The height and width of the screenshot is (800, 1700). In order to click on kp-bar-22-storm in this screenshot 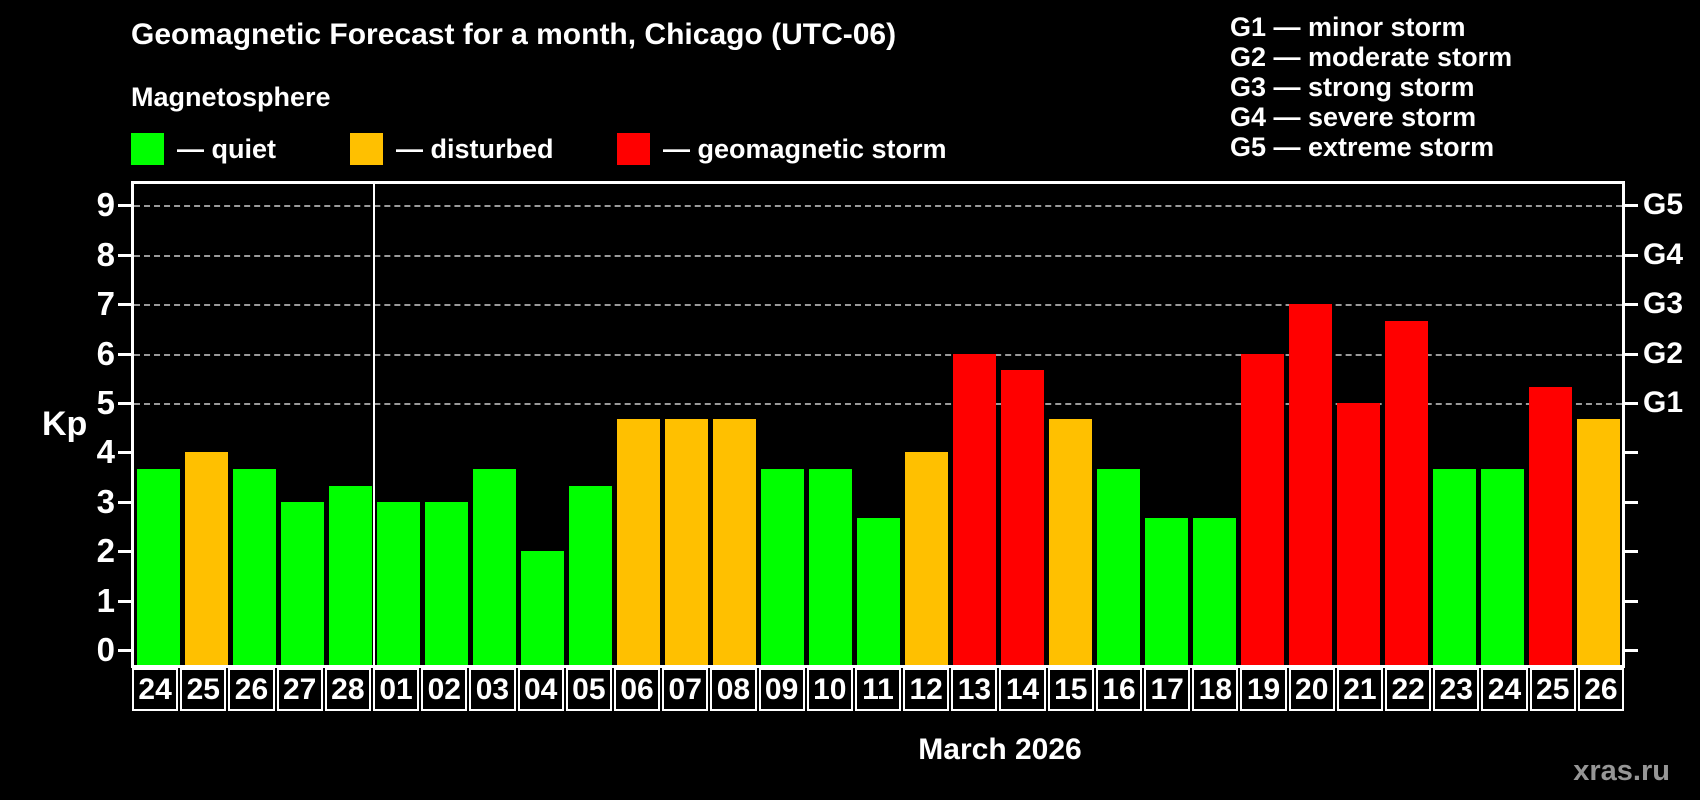, I will do `click(1406, 492)`.